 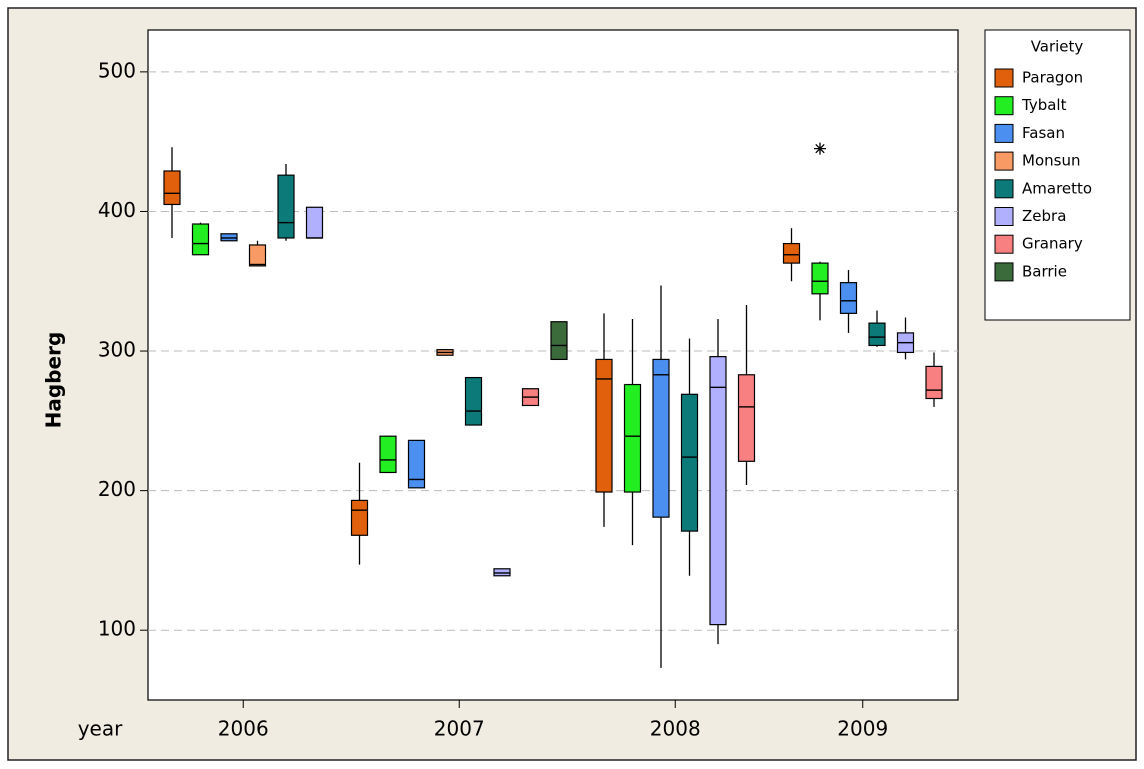 What do you see at coordinates (820, 148) in the screenshot?
I see `outlier` at bounding box center [820, 148].